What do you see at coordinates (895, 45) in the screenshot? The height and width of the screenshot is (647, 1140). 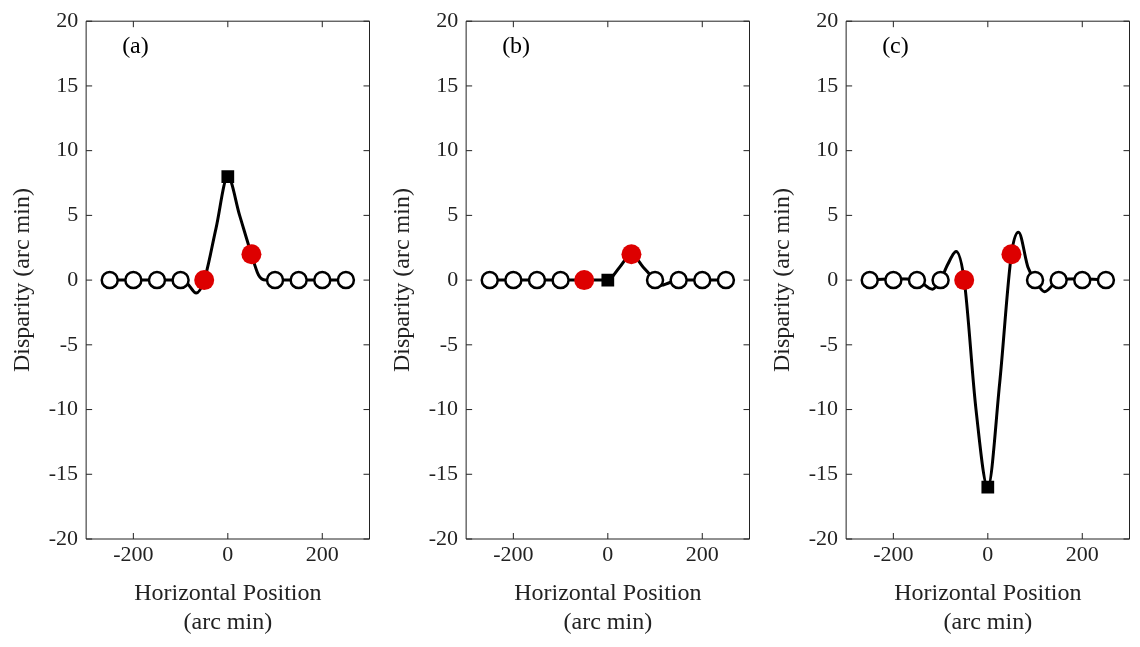 I see `annotation: (c)` at bounding box center [895, 45].